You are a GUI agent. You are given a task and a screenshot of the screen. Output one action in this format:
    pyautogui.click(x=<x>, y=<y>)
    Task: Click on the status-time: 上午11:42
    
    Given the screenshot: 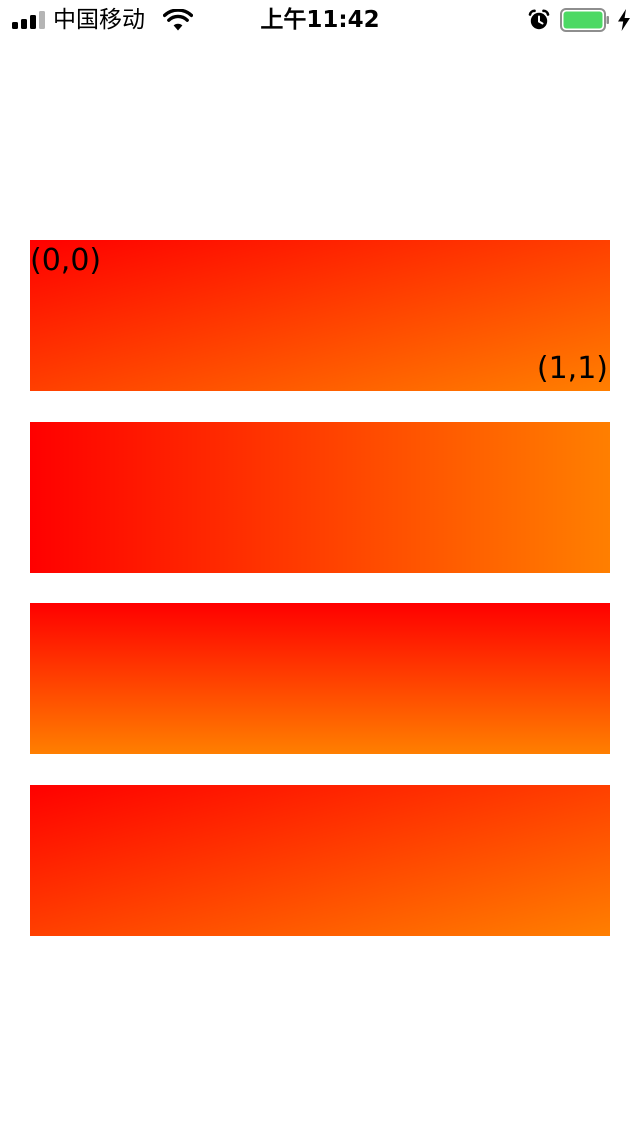 What is the action you would take?
    pyautogui.click(x=320, y=20)
    